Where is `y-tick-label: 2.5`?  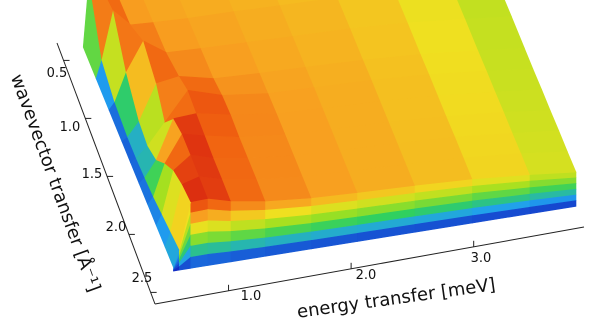
y-tick-label: 2.5 is located at coordinates (142, 278).